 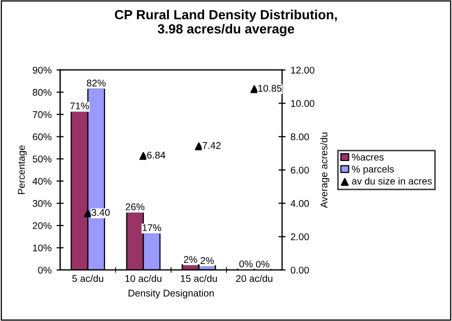 What do you see at coordinates (42, 70) in the screenshot?
I see `y-tick-label: 90%` at bounding box center [42, 70].